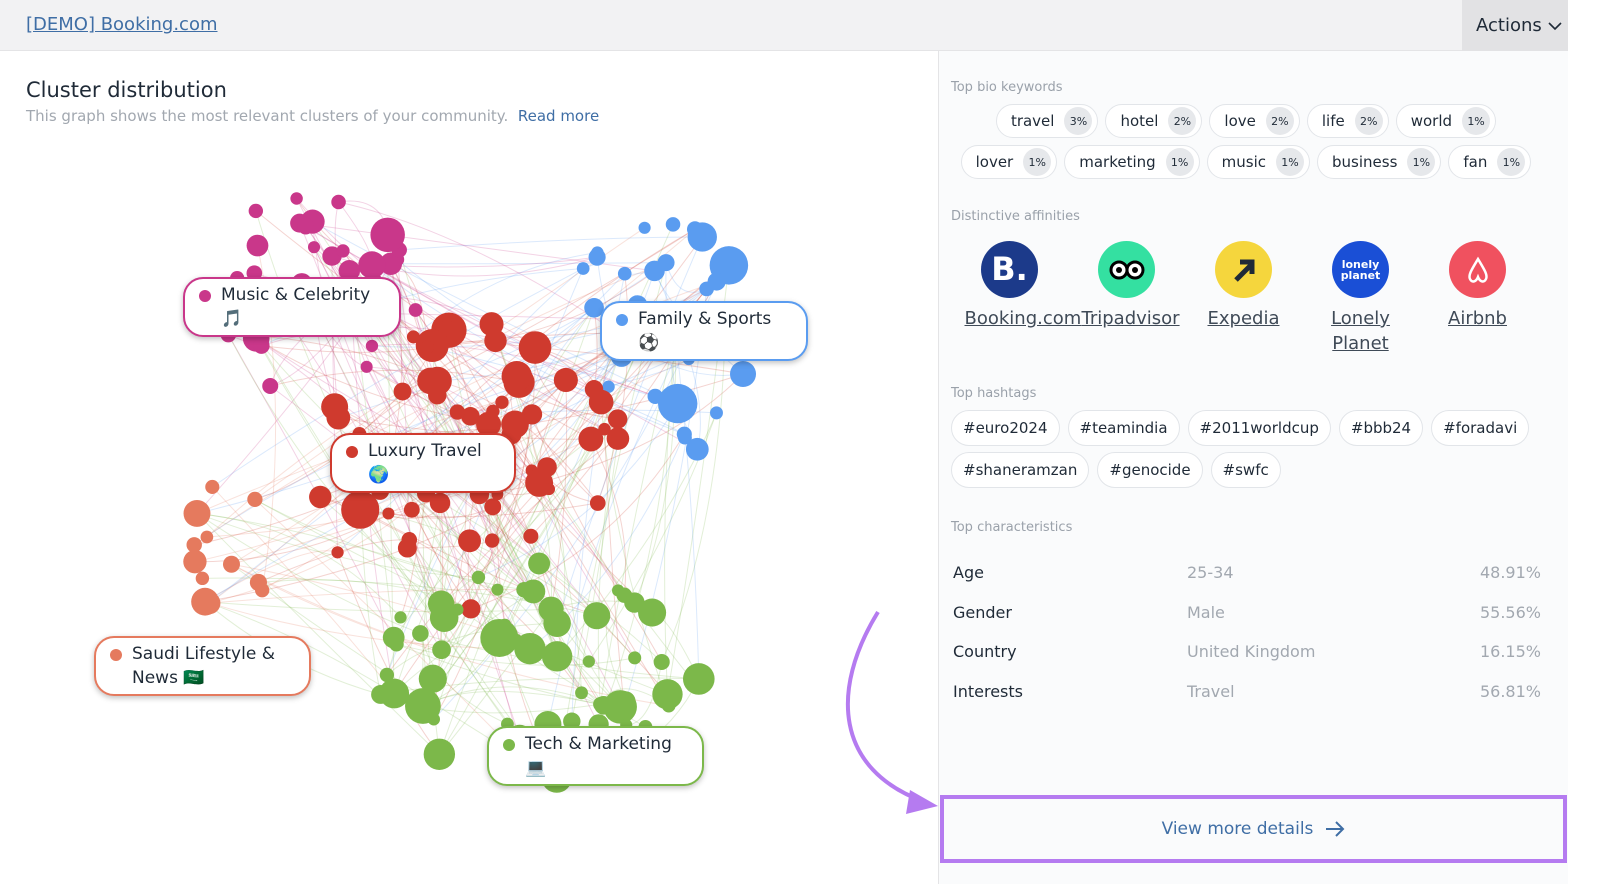  What do you see at coordinates (1020, 470) in the screenshot?
I see `hashtag: #shaneramzan` at bounding box center [1020, 470].